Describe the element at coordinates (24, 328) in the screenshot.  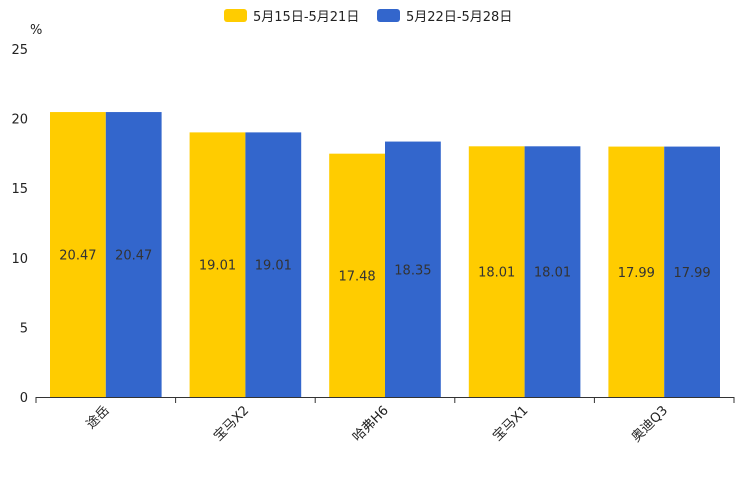
I see `y-tick-label: 5` at that location.